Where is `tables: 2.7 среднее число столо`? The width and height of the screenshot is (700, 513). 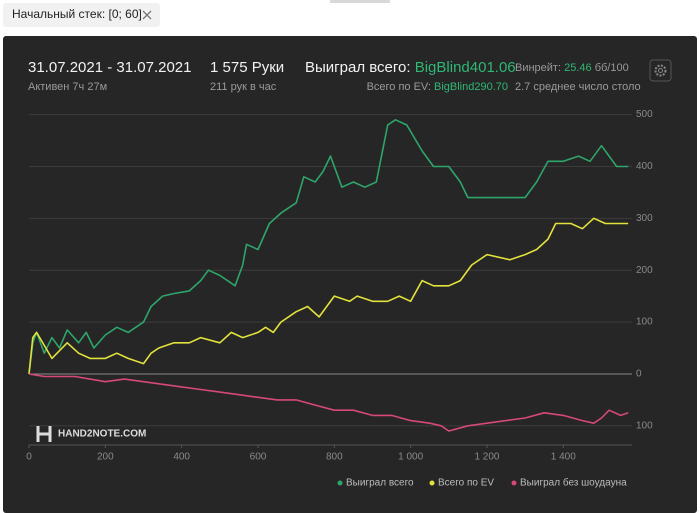 tables: 2.7 среднее число столо is located at coordinates (578, 87).